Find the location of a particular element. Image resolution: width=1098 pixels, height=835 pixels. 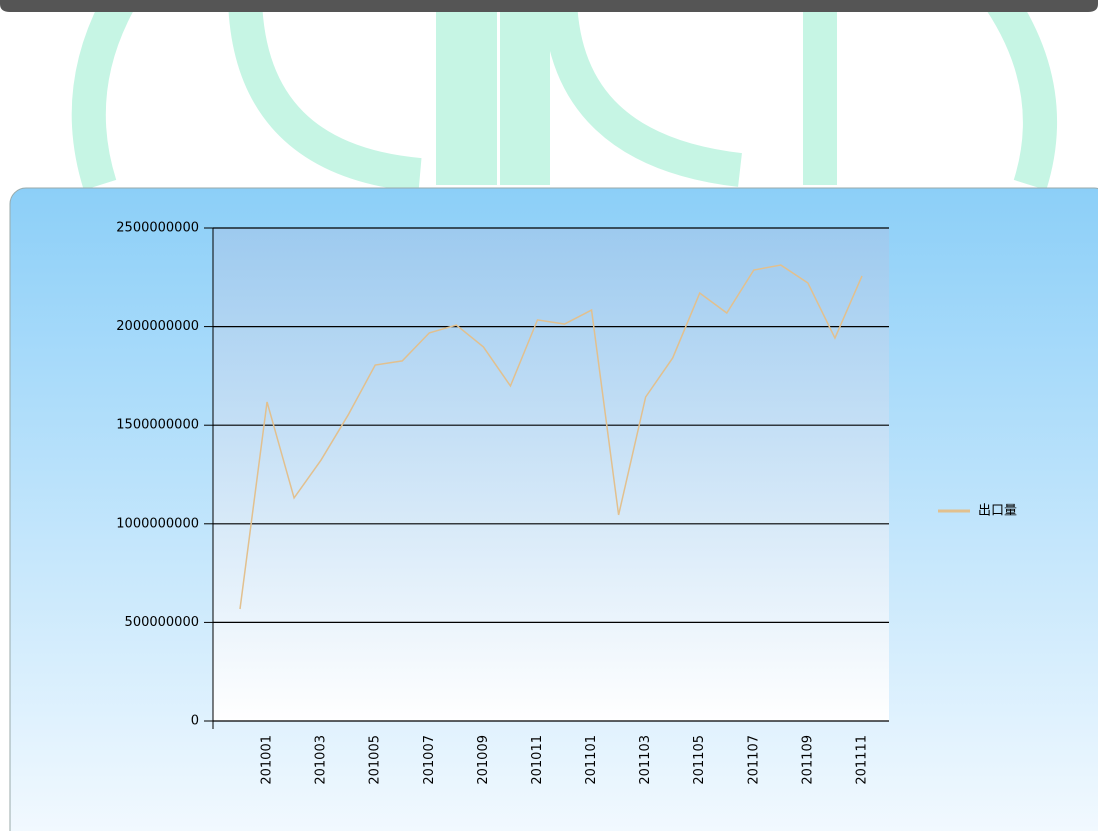

x-tick-label: 201007 is located at coordinates (429, 760).